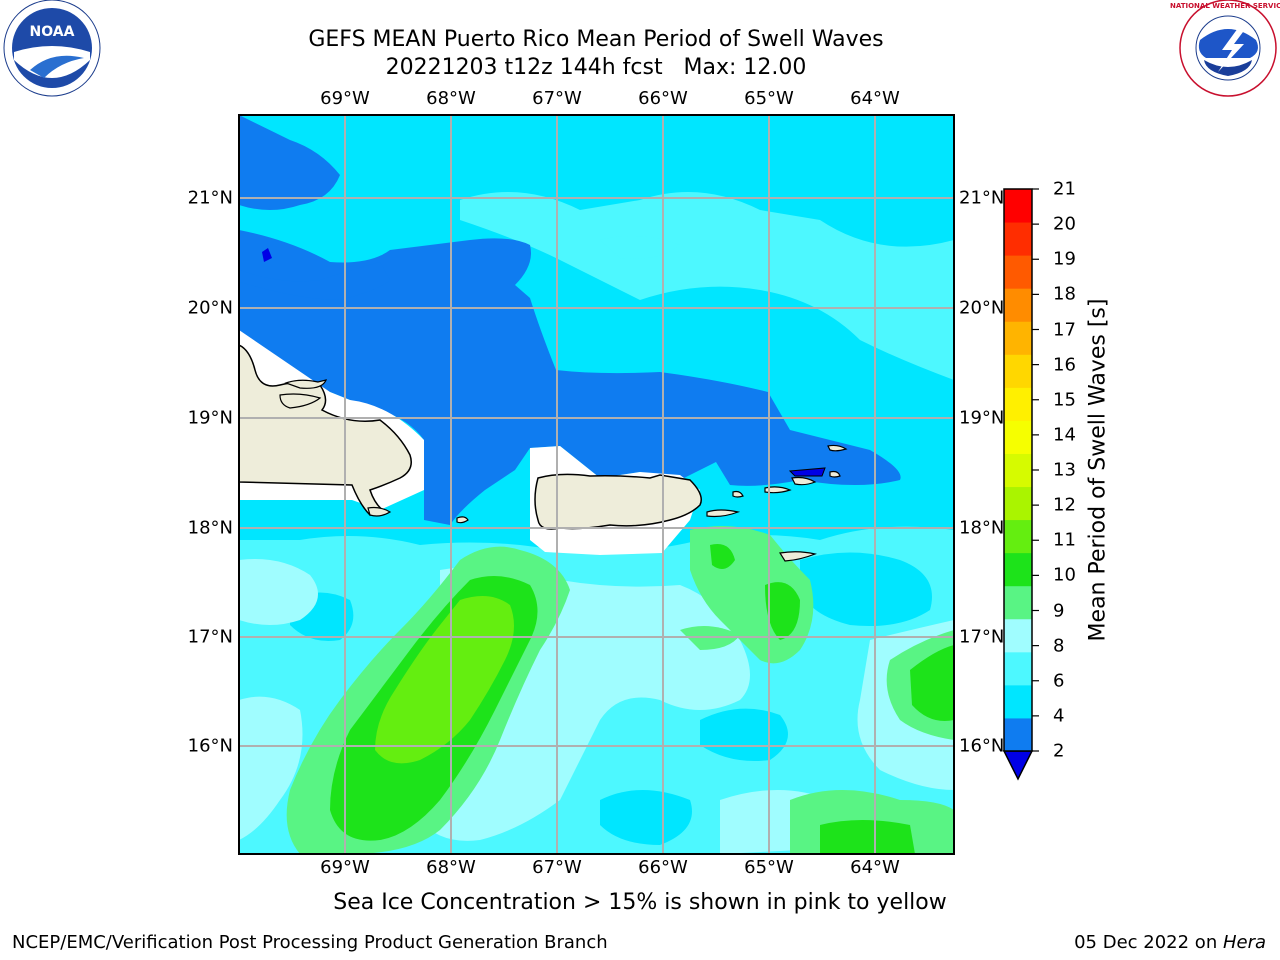 The image size is (1280, 960). Describe the element at coordinates (1064, 435) in the screenshot. I see `colorbar-label: 14` at that location.